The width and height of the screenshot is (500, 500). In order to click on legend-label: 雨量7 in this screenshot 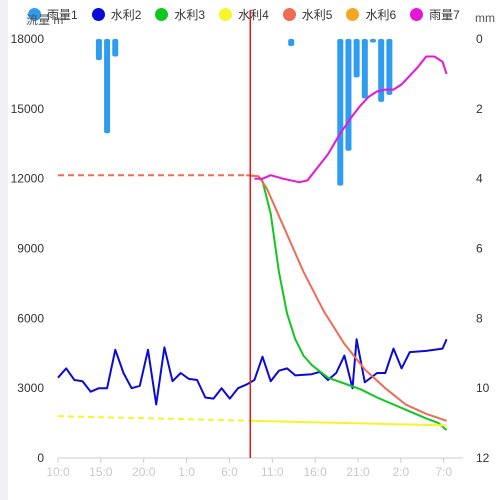, I will do `click(444, 15)`.